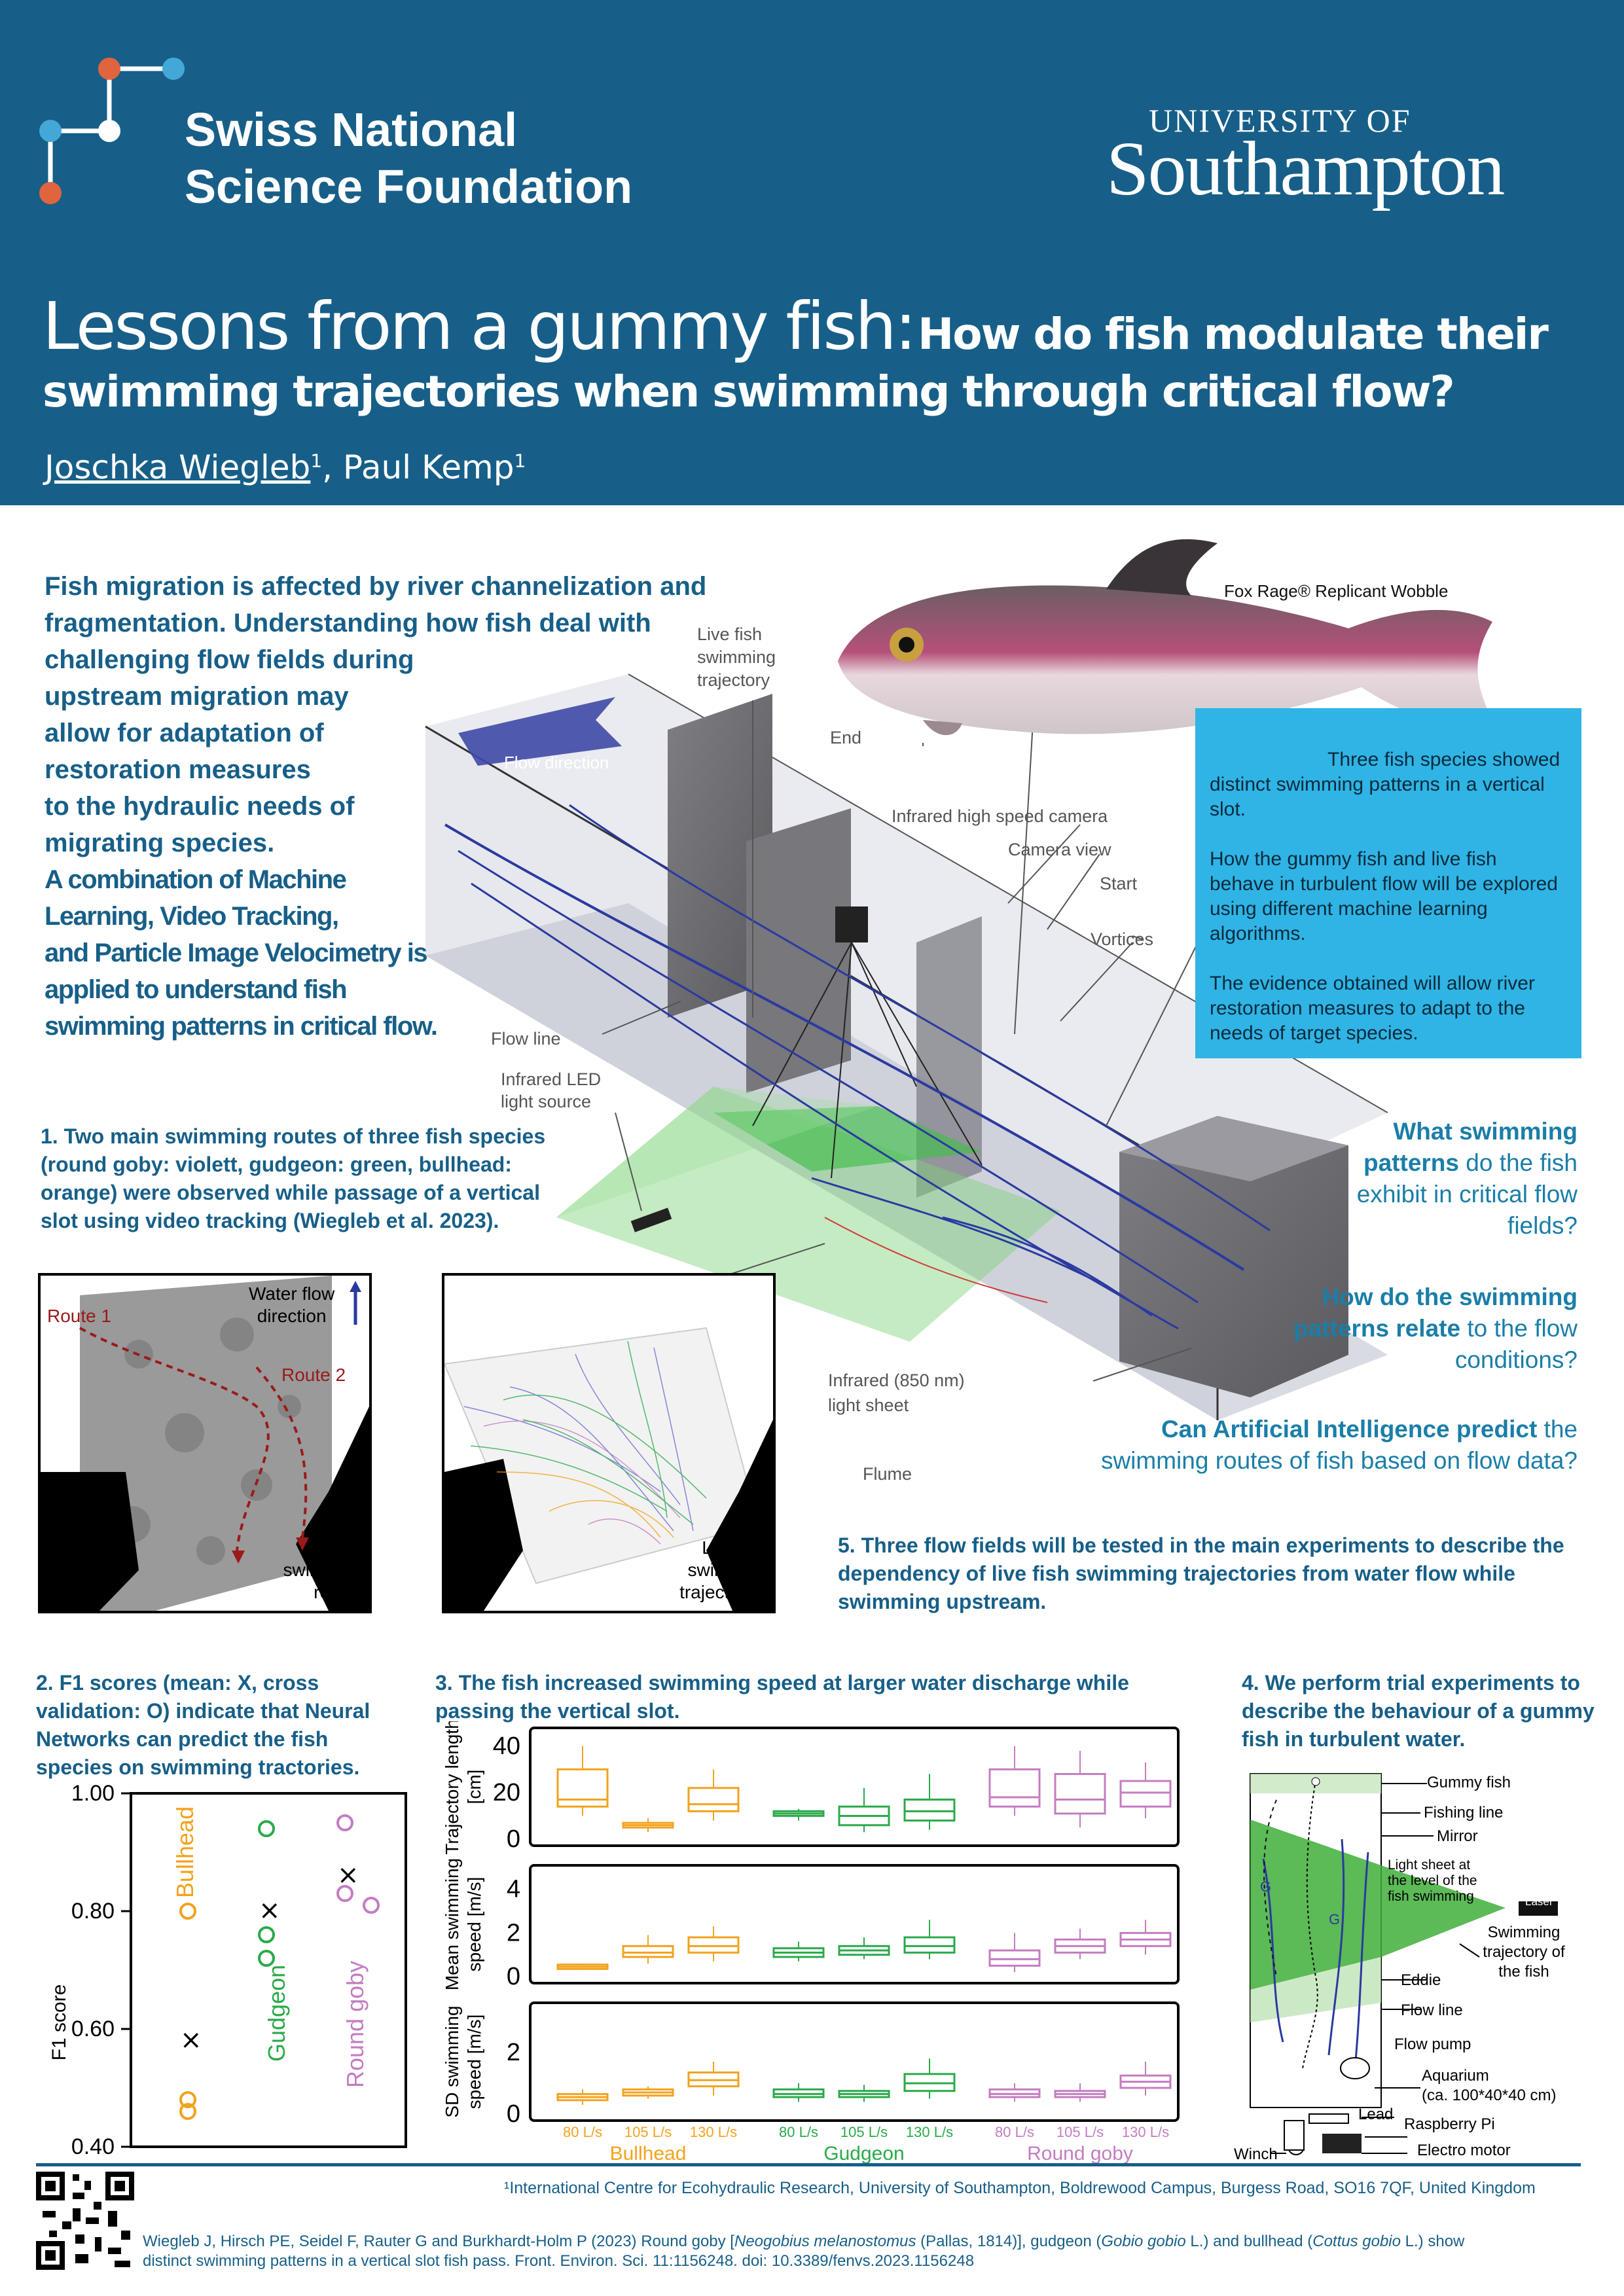  I want to click on setup-mirror: Mirror, so click(1457, 1836).